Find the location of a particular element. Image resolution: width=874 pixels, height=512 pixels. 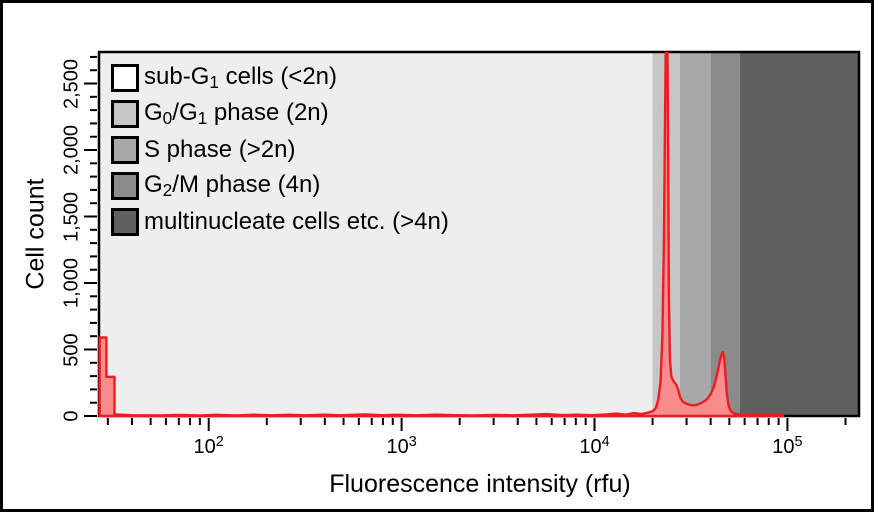

legend-item-2: S phase (>2n) is located at coordinates (280, 150).